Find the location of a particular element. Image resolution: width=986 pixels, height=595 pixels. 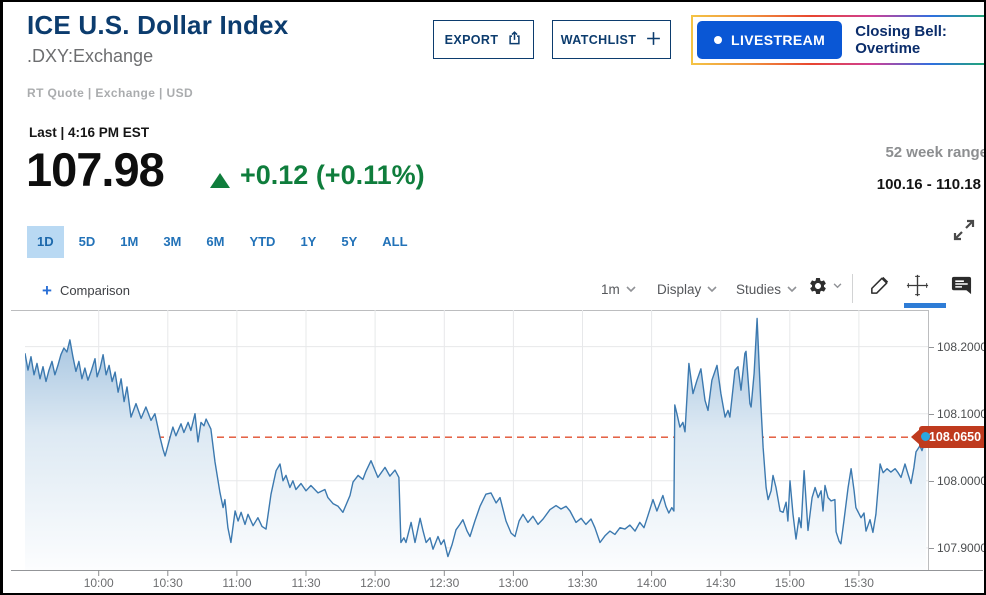

tab-6m: 6M is located at coordinates (215, 242).